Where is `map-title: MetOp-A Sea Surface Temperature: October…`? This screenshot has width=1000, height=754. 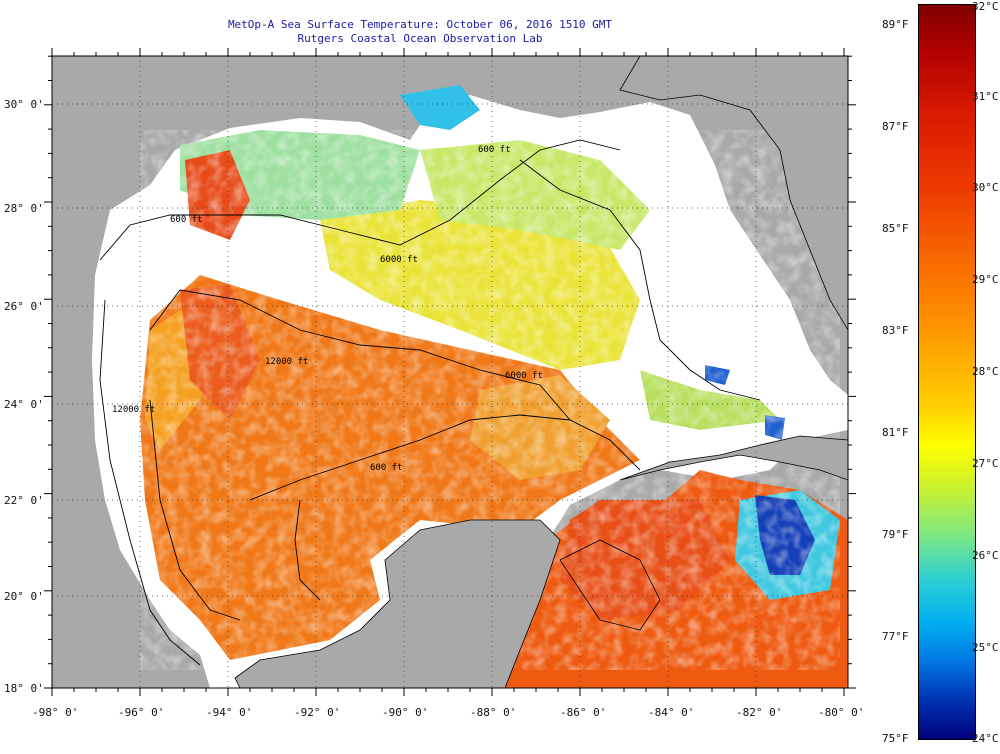
map-title: MetOp-A Sea Surface Temperature: October… is located at coordinates (420, 24).